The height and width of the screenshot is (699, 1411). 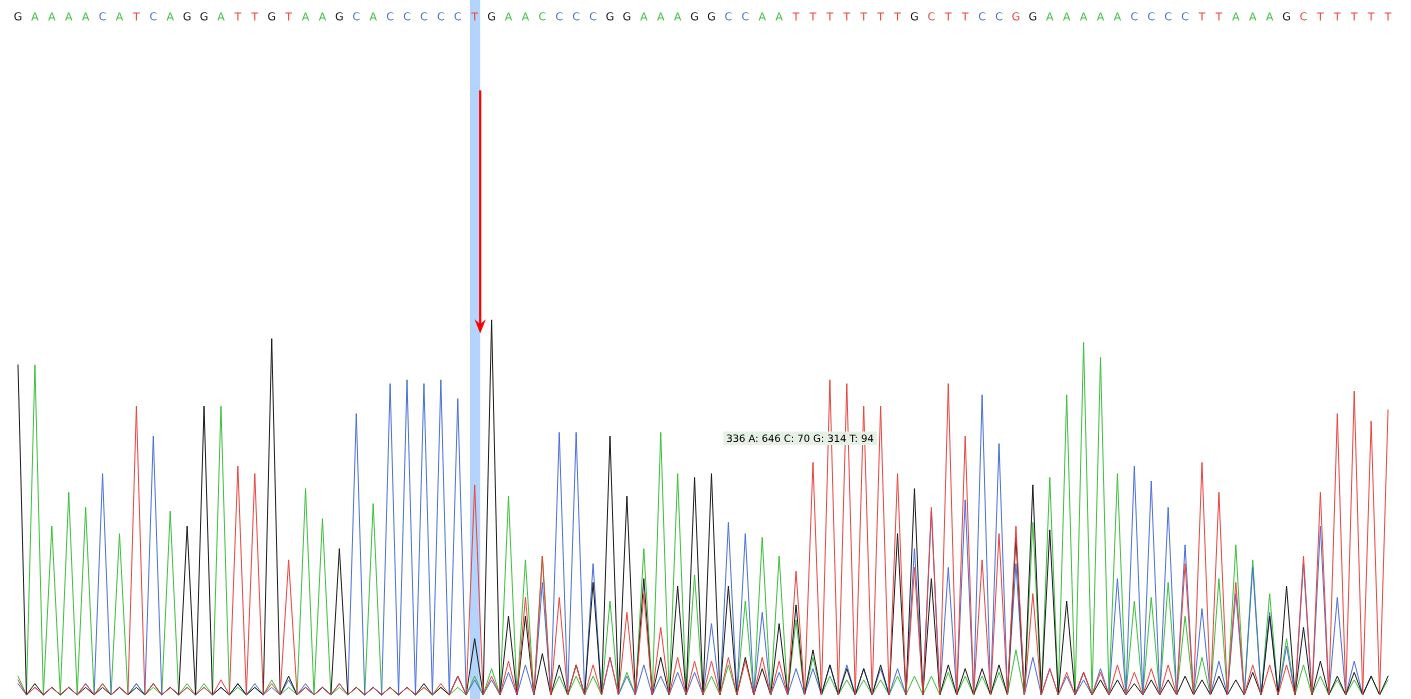 What do you see at coordinates (800, 438) in the screenshot?
I see `annotation: 336 A: 646 C: 70 G: 314 T: 94` at bounding box center [800, 438].